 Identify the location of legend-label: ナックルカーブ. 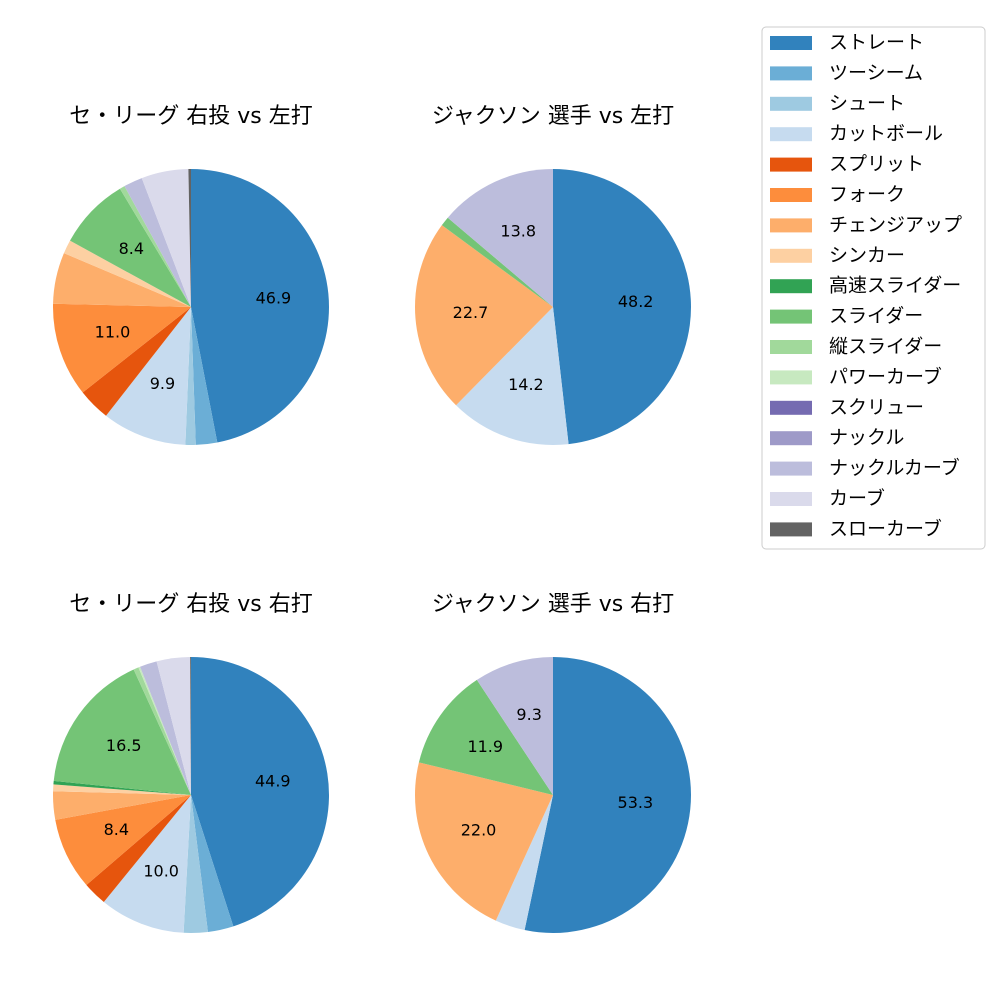
(894, 467).